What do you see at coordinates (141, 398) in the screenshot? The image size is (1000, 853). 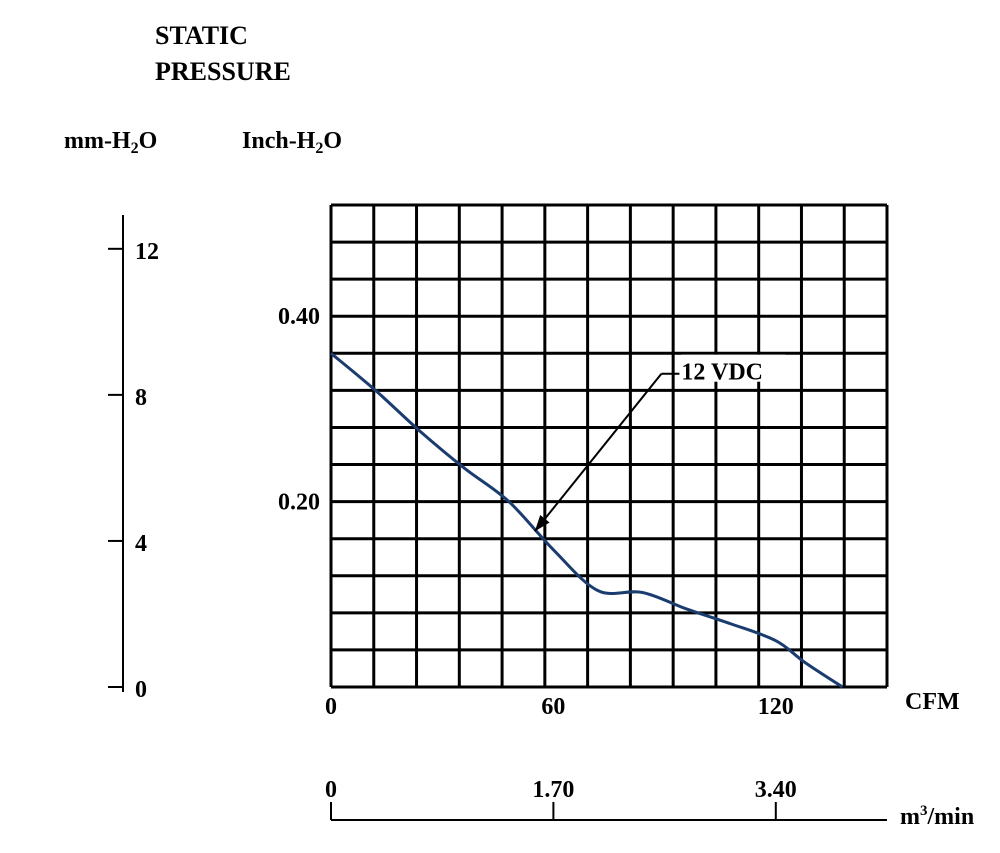 I see `mm-tick-label: 8` at bounding box center [141, 398].